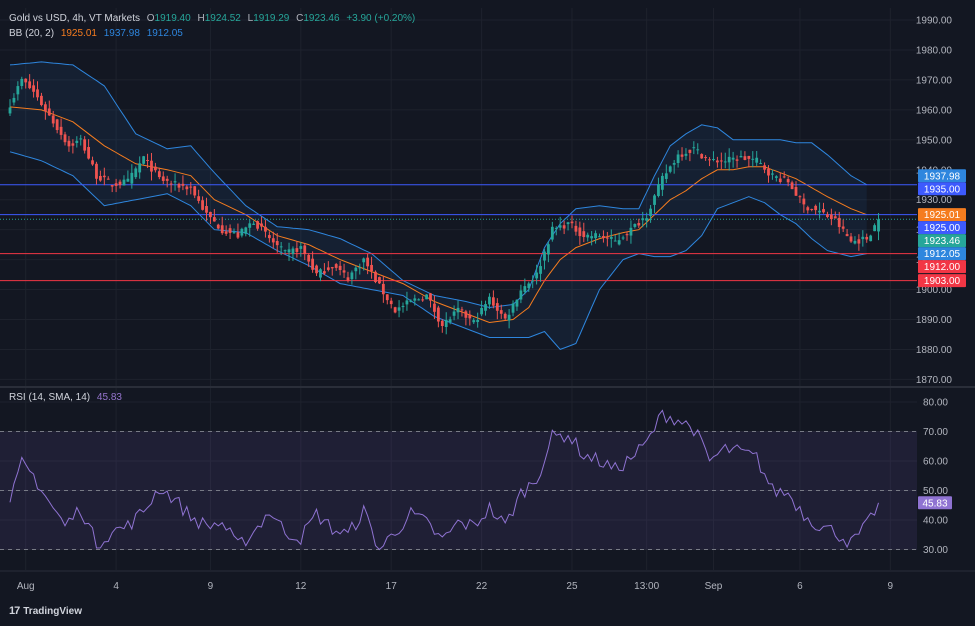  I want to click on time-tick-label: 17, so click(392, 586).